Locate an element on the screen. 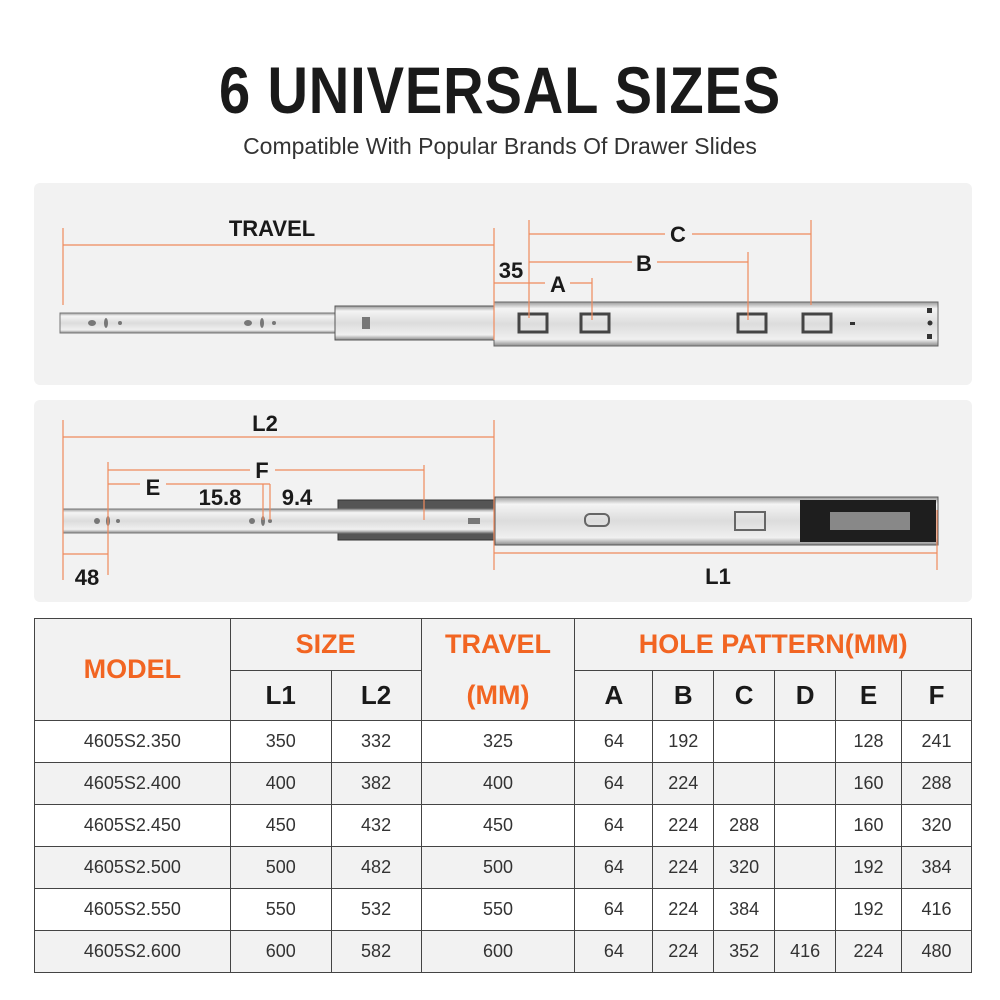 This screenshot has height=1000, width=1000. cell-l2: 432 is located at coordinates (376, 825).